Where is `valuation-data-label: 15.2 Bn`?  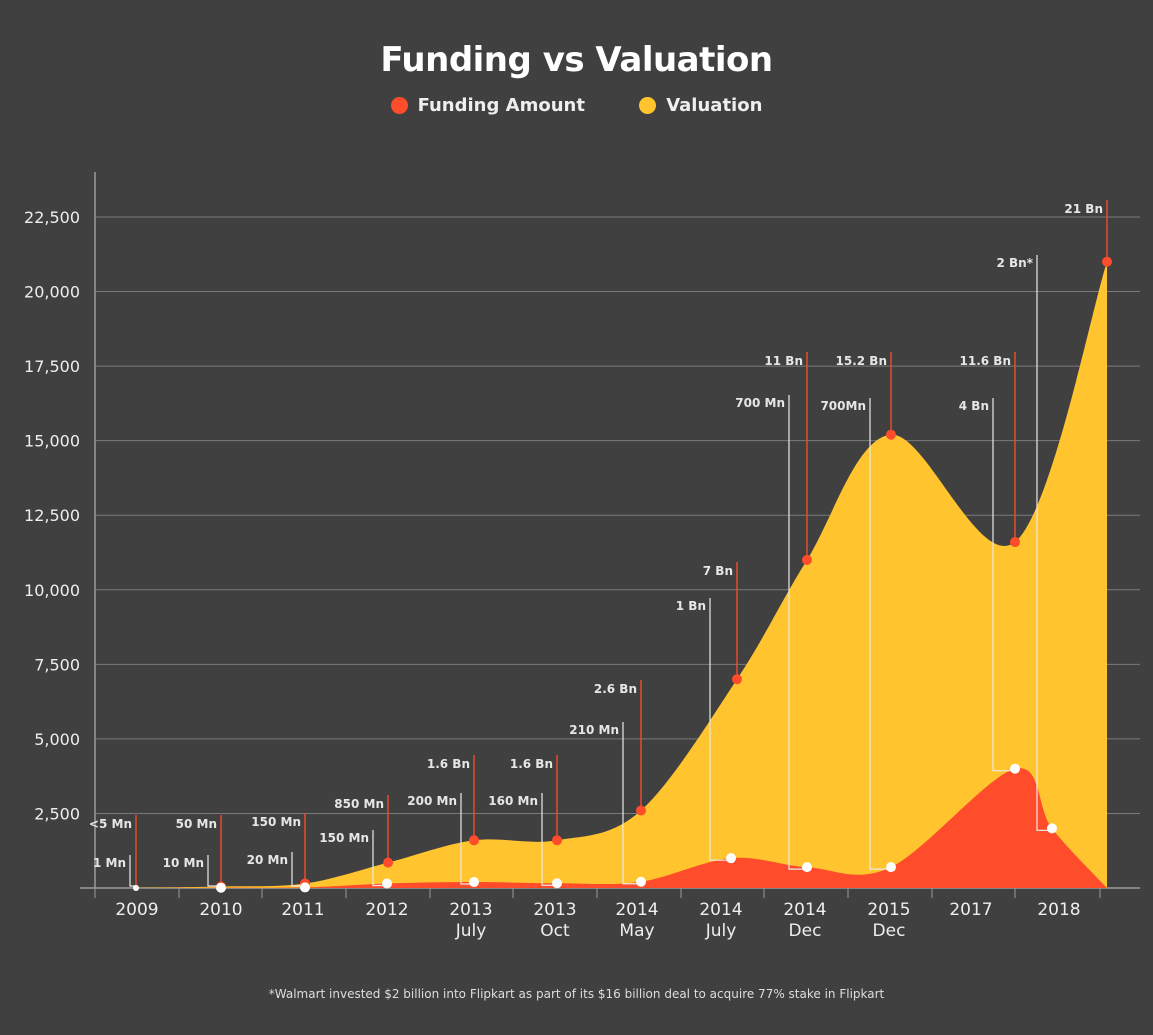 valuation-data-label: 15.2 Bn is located at coordinates (861, 361).